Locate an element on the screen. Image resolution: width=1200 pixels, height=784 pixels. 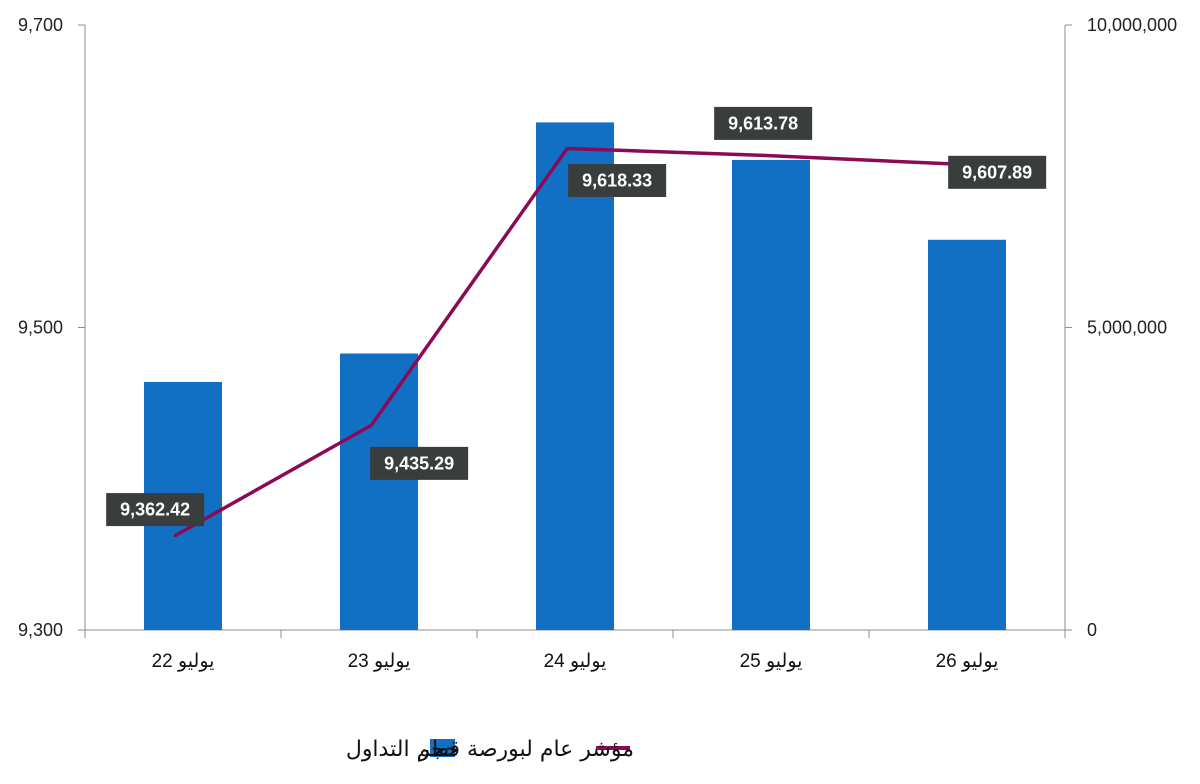
data-label: 9,618.33 is located at coordinates (617, 181).